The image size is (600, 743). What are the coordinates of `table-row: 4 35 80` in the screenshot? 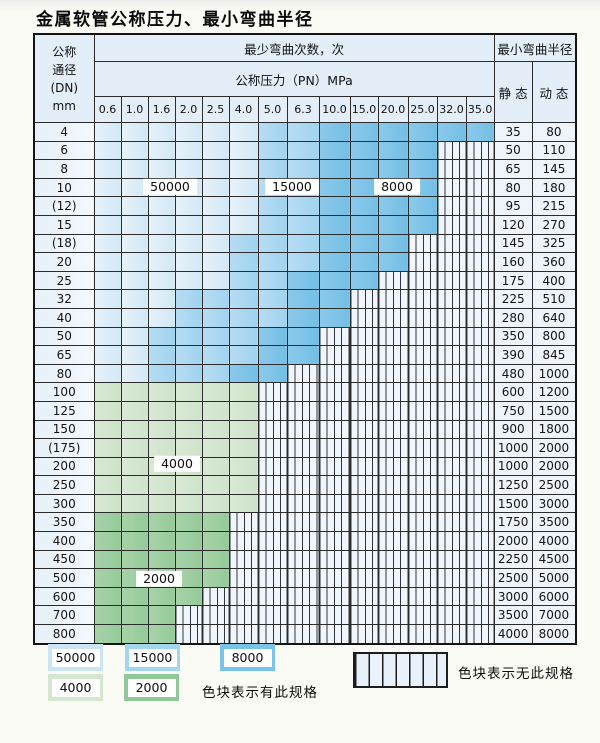 It's located at (305, 132).